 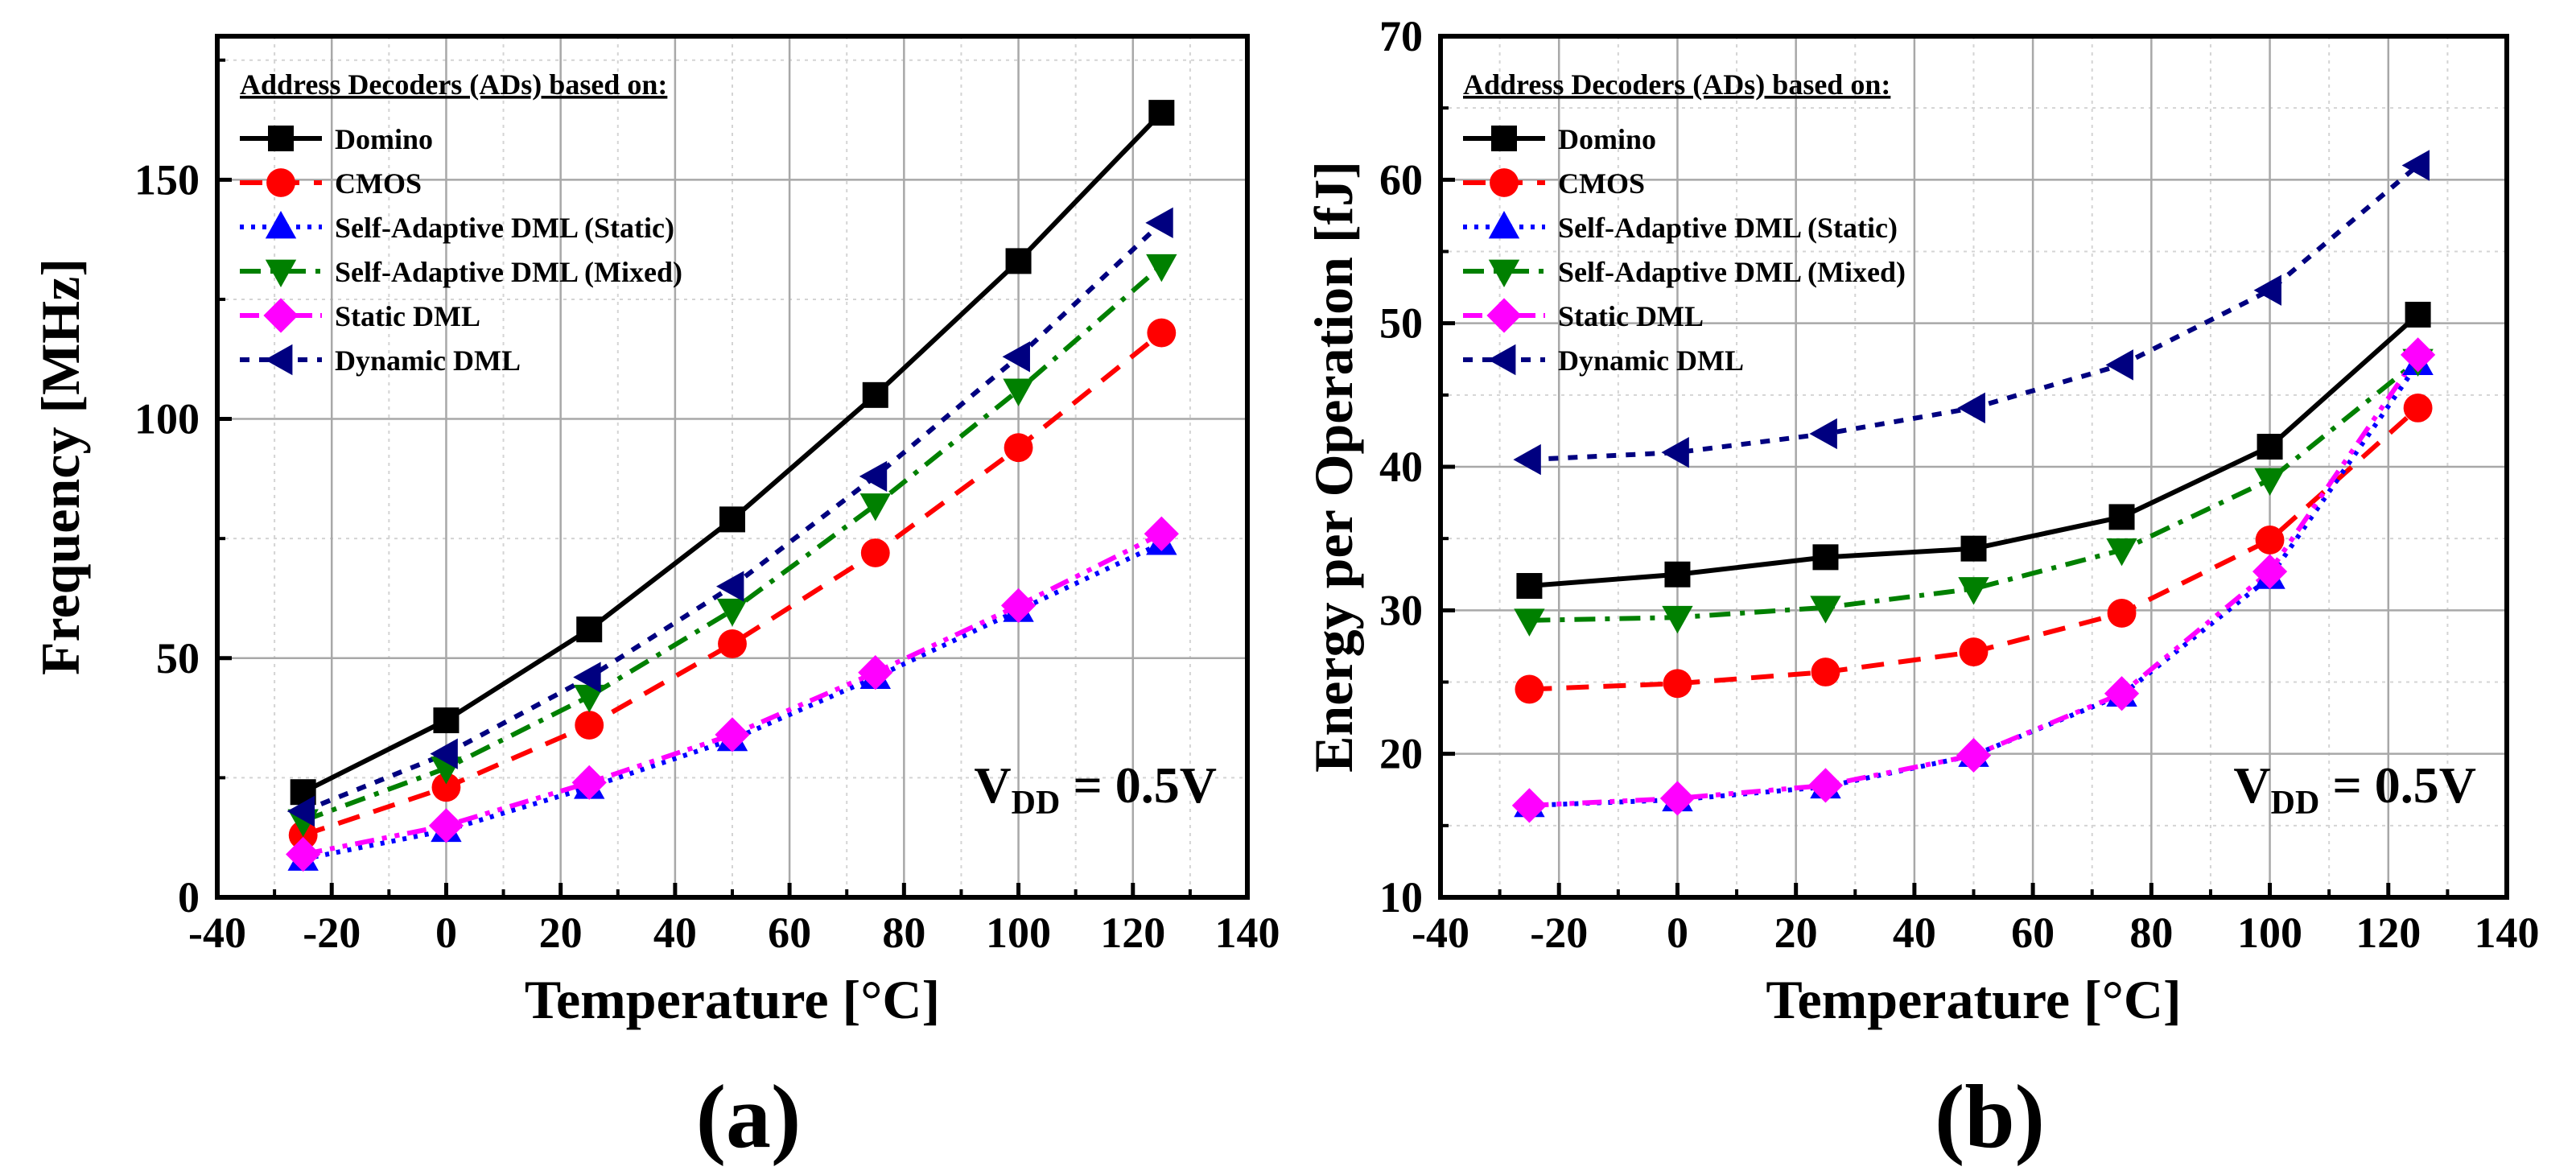 I want to click on y-tick-label: 60, so click(x=1401, y=179).